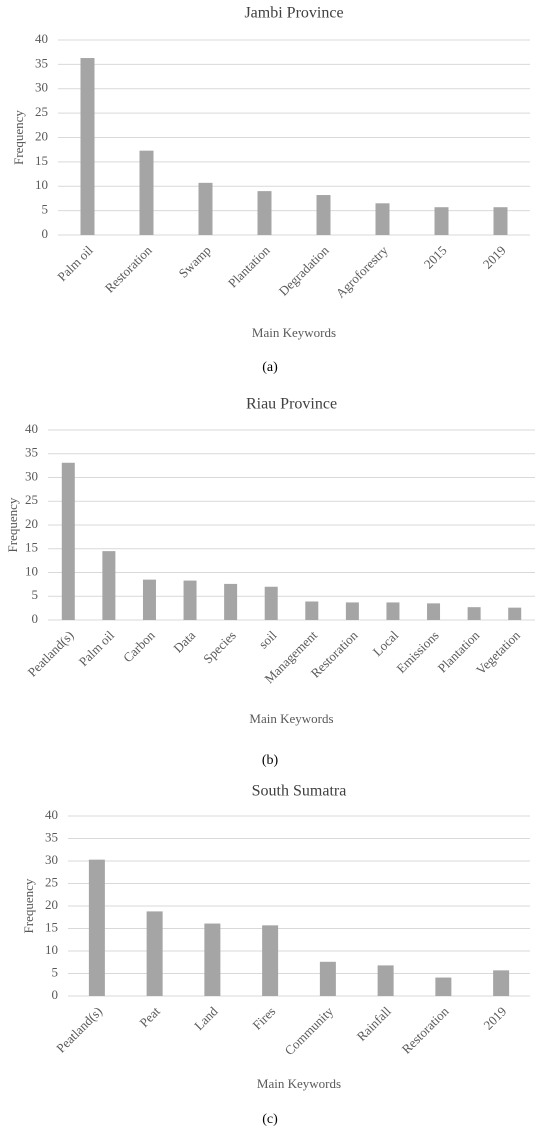 The height and width of the screenshot is (1134, 550). What do you see at coordinates (263, 1018) in the screenshot?
I see `x-tick-label: Fires` at bounding box center [263, 1018].